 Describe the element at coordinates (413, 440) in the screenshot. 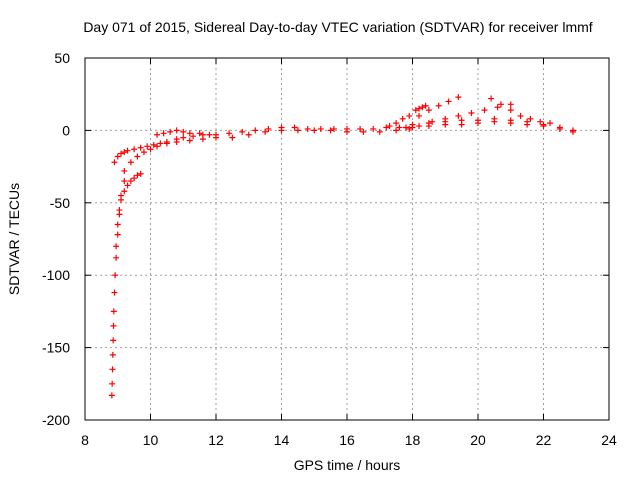

I see `x-tick-label: 18` at that location.